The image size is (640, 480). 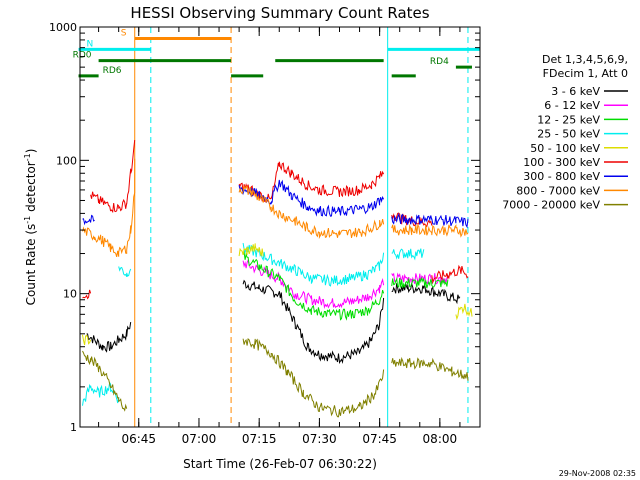 What do you see at coordinates (82, 56) in the screenshot?
I see `flag-label-3: RD0` at bounding box center [82, 56].